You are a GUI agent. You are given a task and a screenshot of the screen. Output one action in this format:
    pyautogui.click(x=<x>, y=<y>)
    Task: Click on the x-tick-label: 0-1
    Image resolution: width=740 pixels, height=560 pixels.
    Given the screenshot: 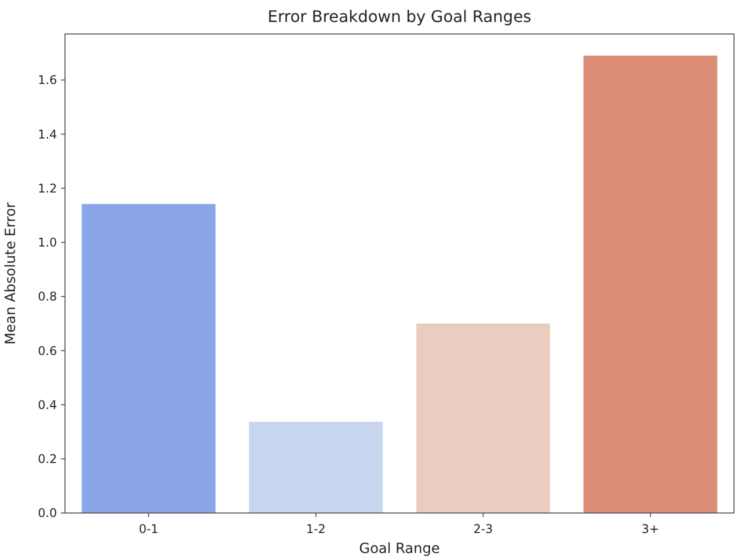 What is the action you would take?
    pyautogui.click(x=148, y=529)
    